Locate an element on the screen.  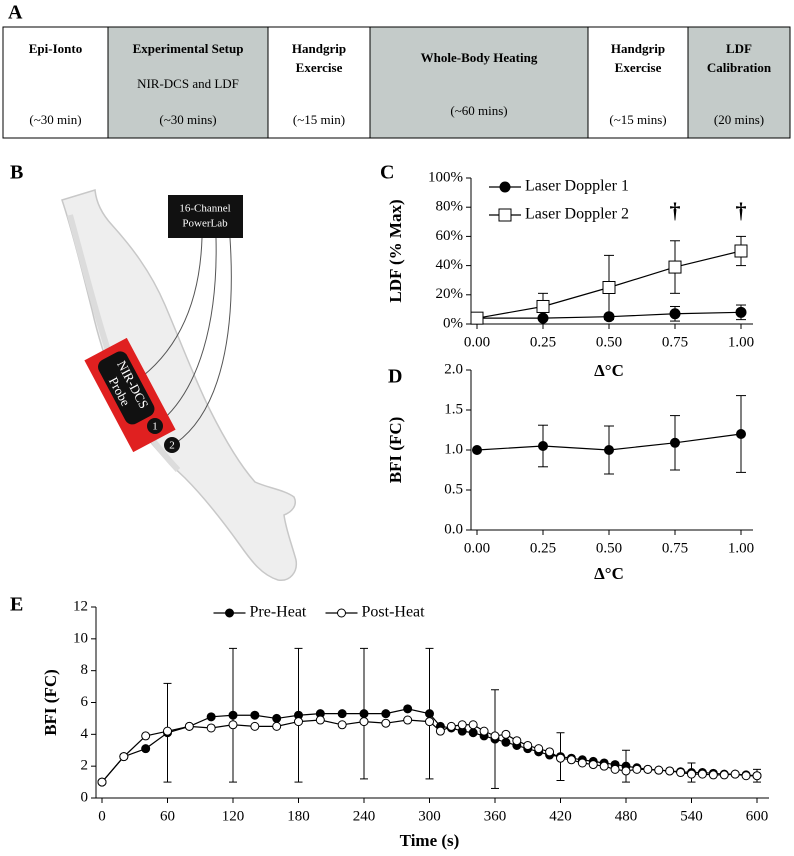
series-line is located at coordinates (429, 751).